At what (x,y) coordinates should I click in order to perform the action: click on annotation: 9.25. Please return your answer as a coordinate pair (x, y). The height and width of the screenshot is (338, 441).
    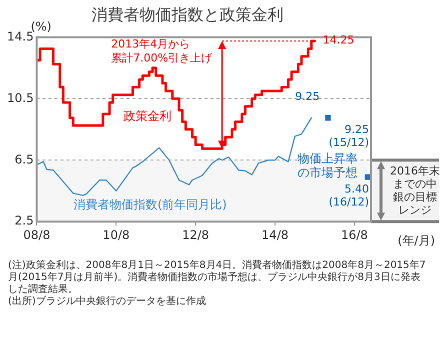
    Looking at the image, I should click on (307, 97).